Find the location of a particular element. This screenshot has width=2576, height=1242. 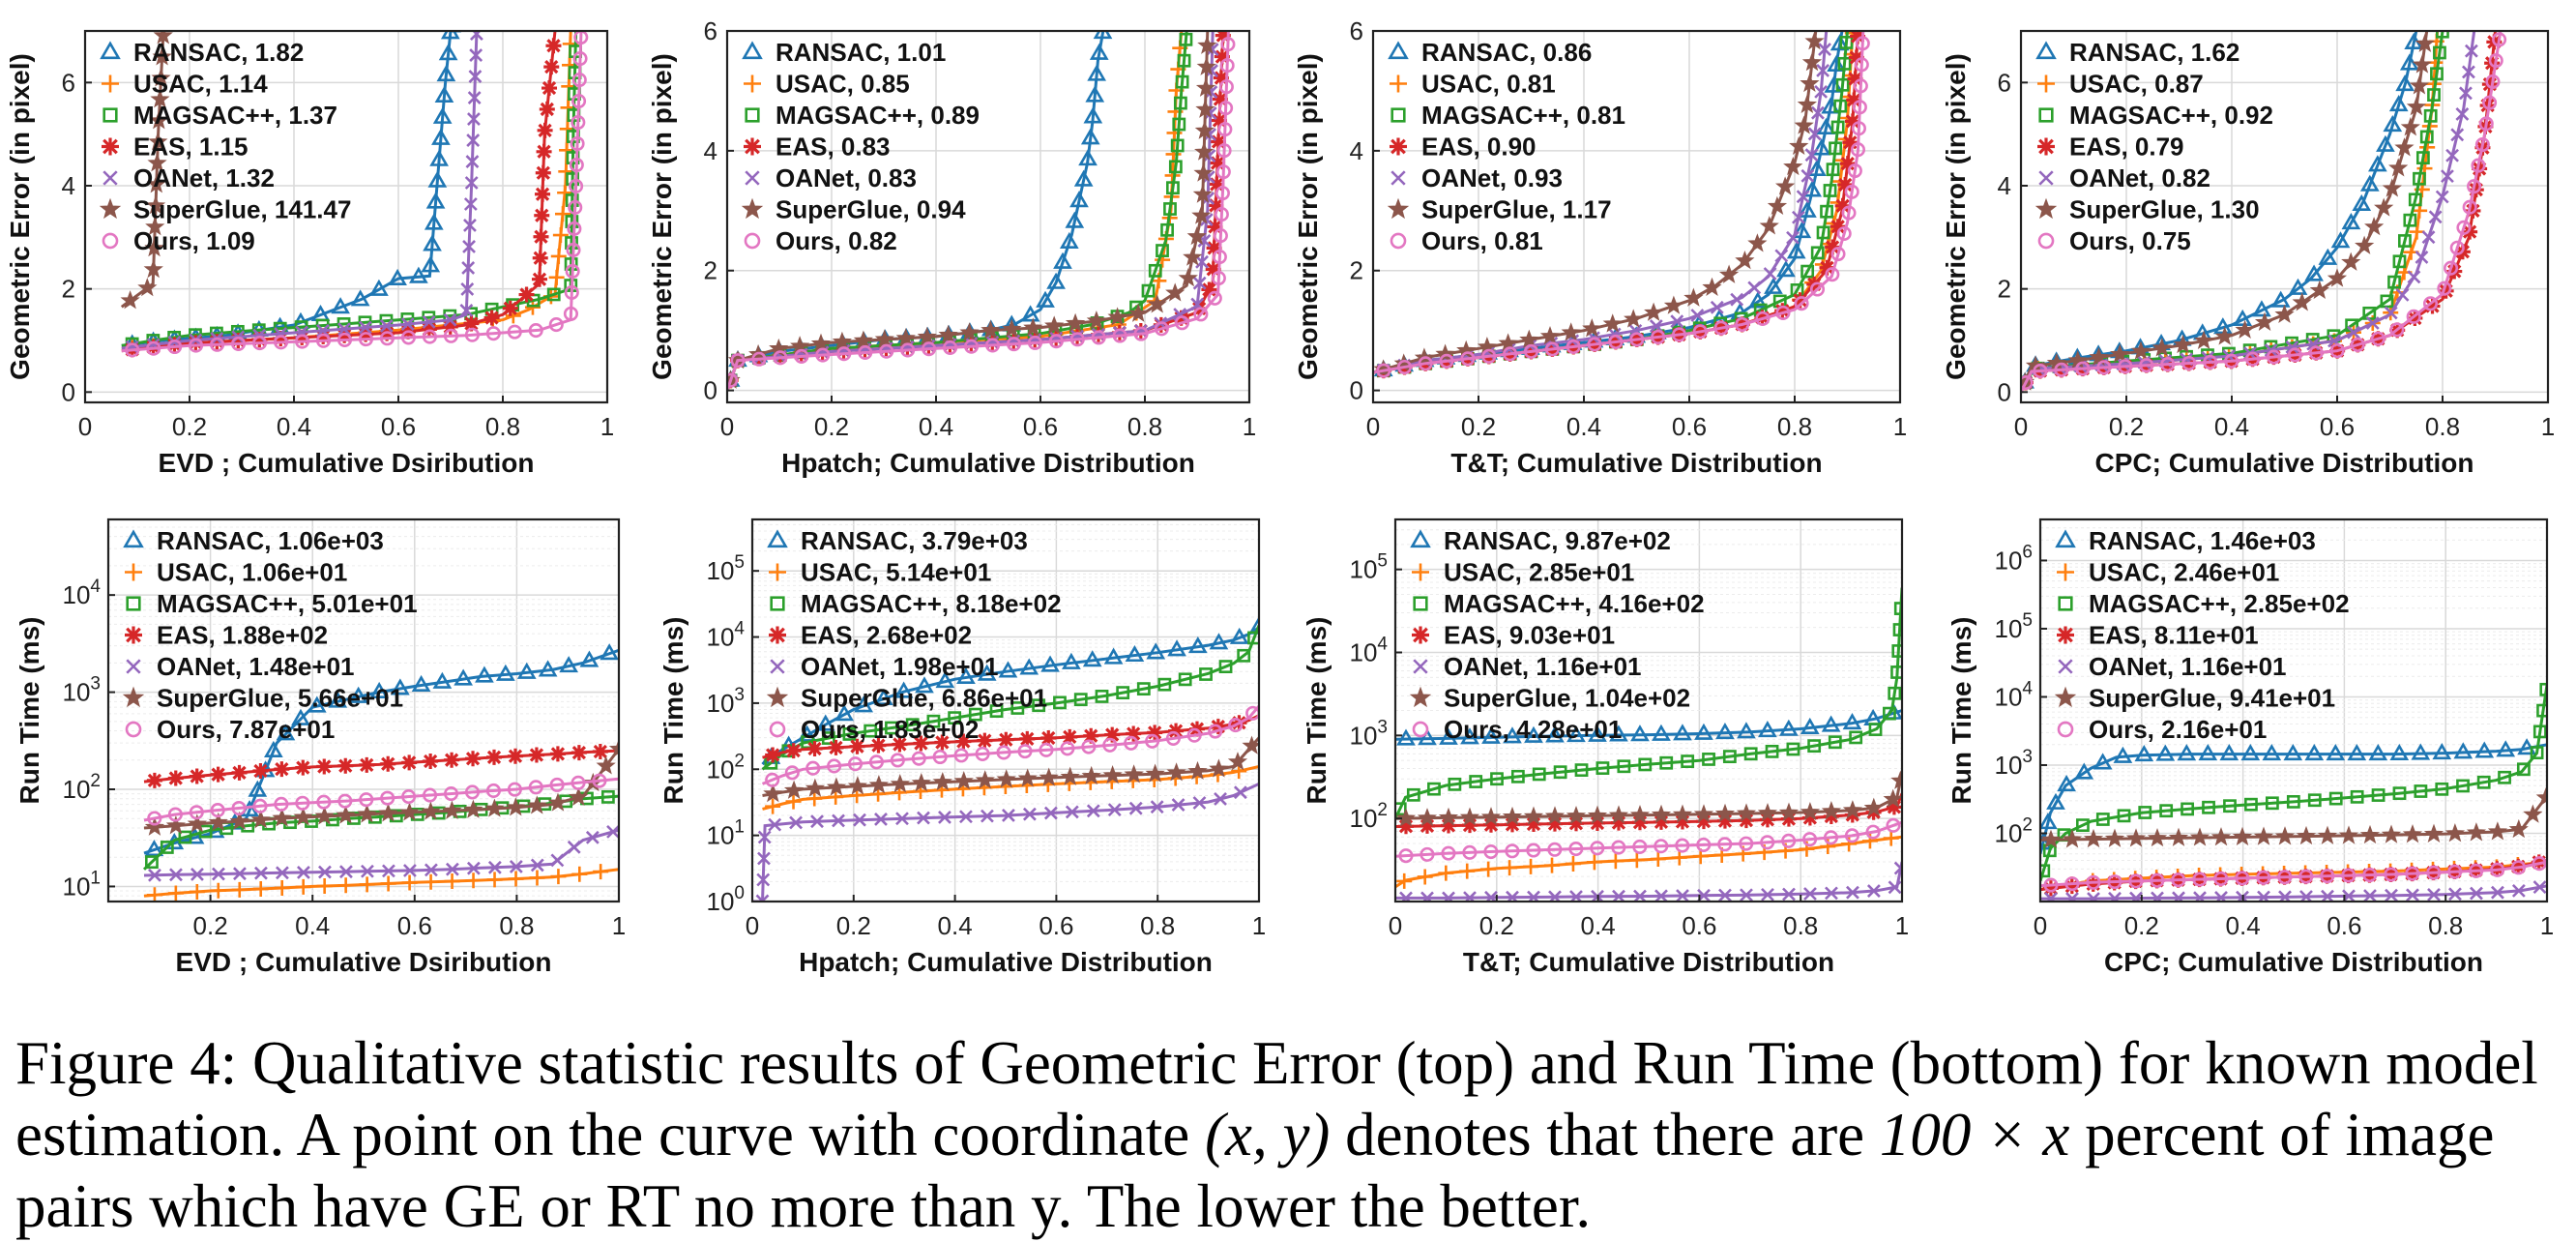

legend-entry-eas: EAS, 0.90 is located at coordinates (1479, 147).